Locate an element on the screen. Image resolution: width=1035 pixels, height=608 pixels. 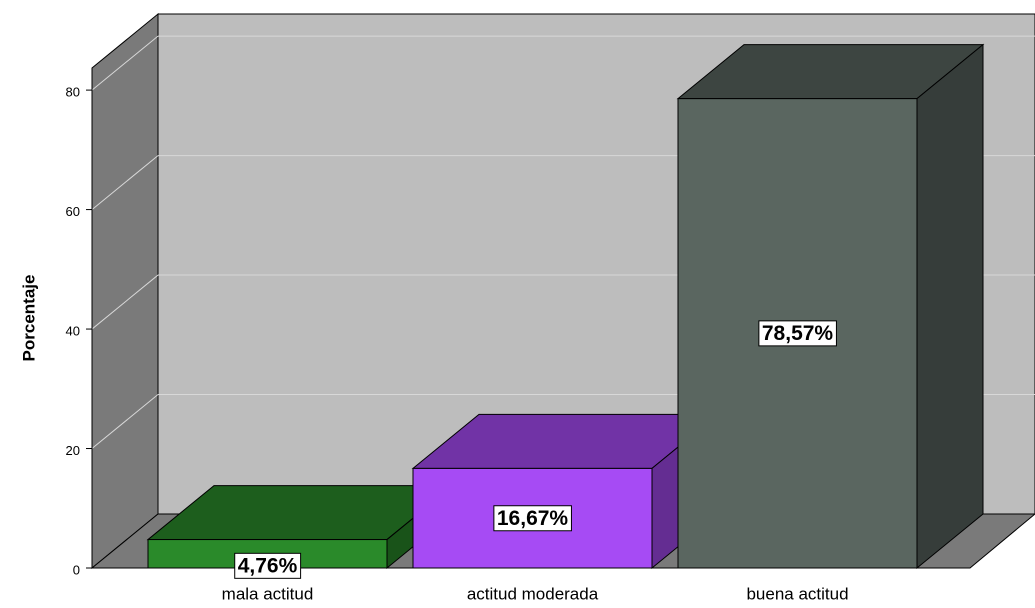
y-tick-label: 20 is located at coordinates (73, 450).